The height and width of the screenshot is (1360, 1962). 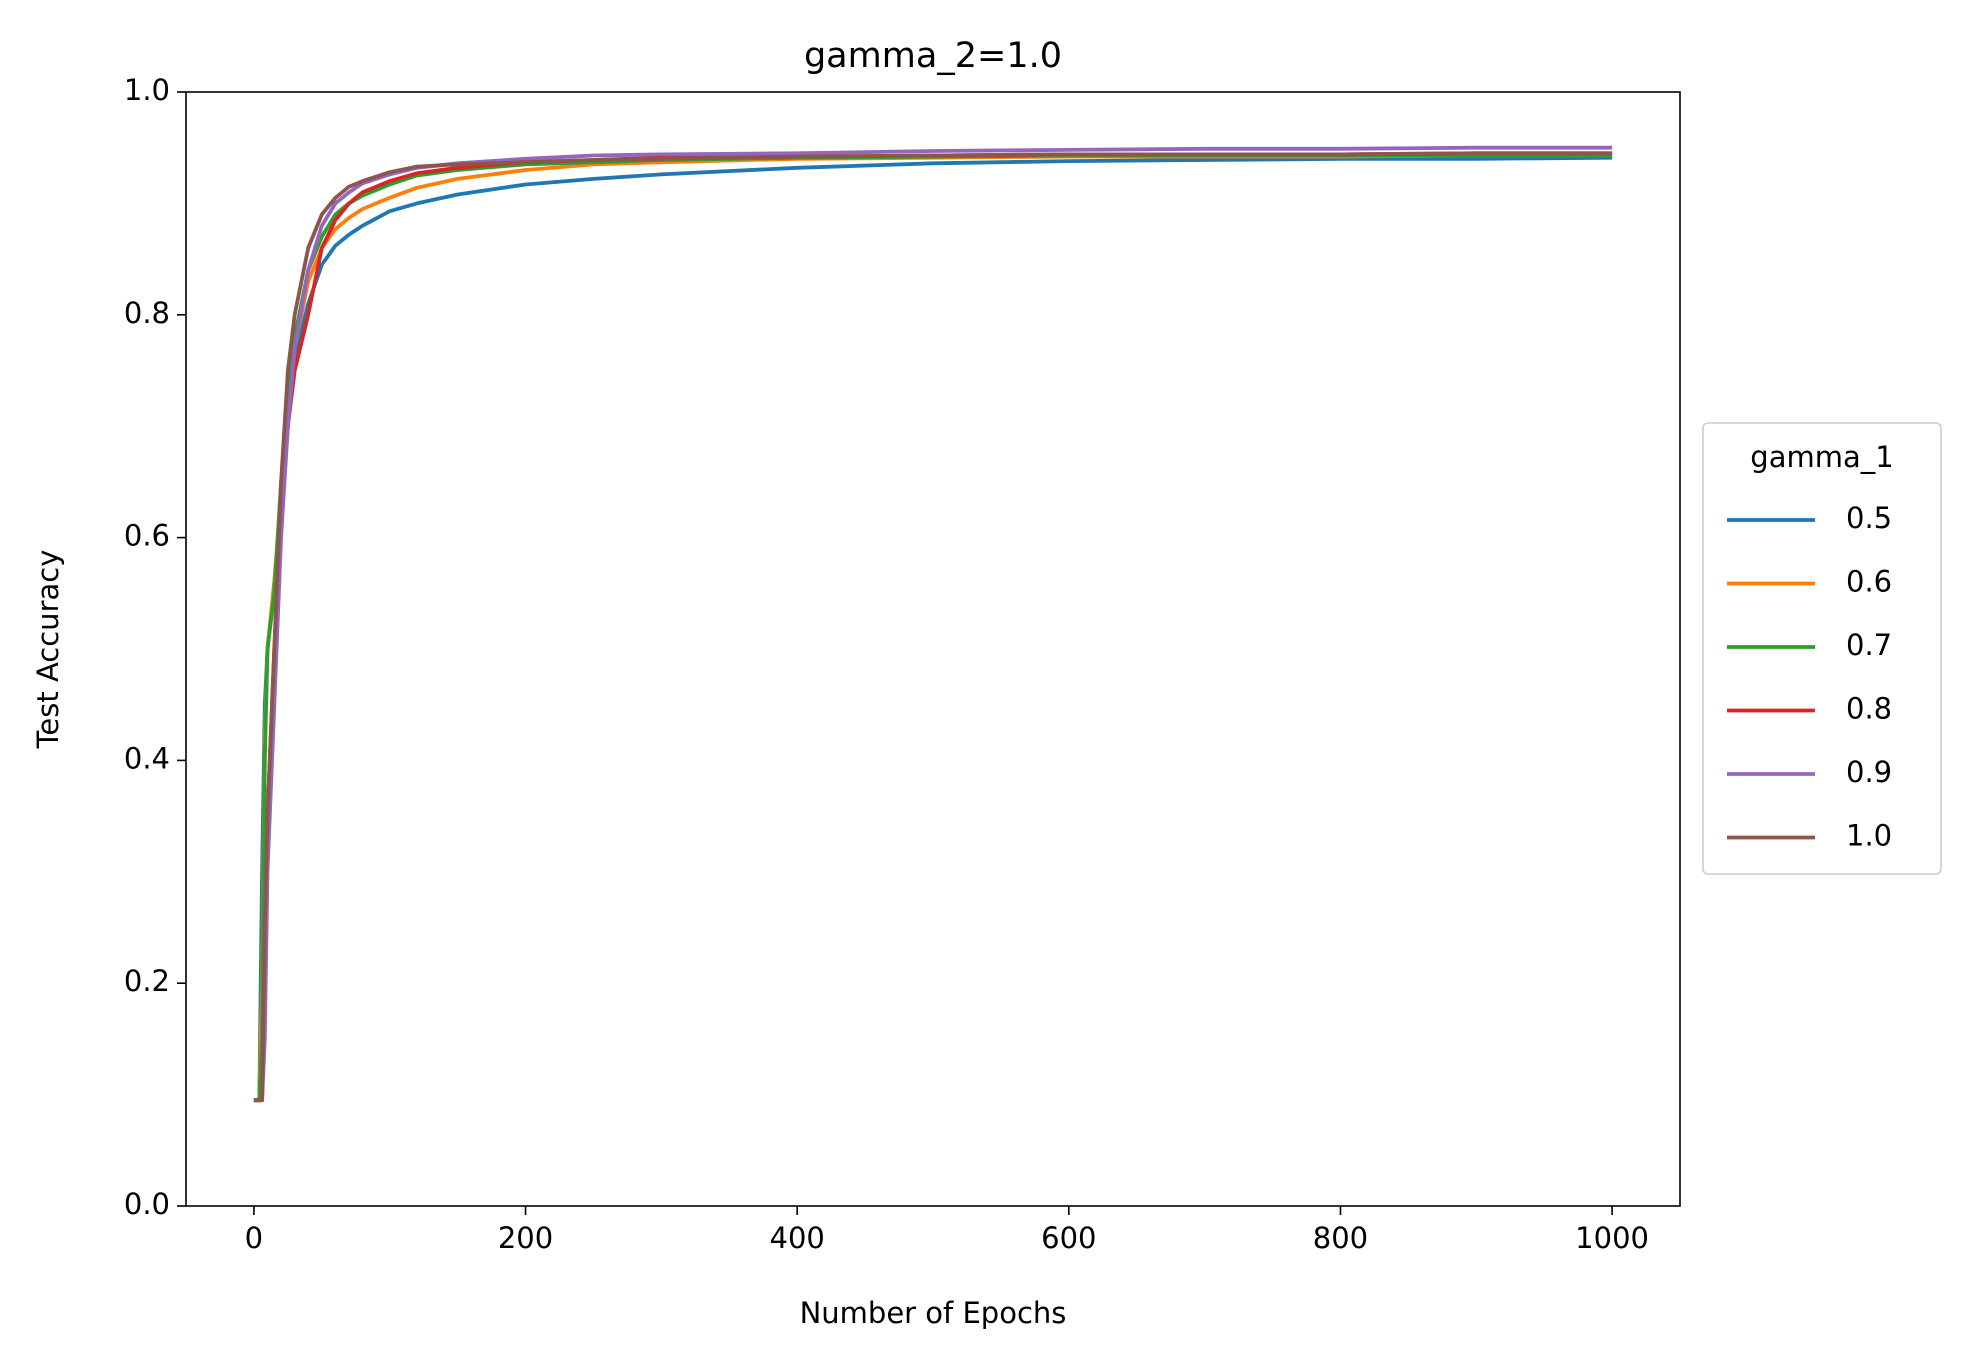 I want to click on x-axis-label: Number of Epochs, so click(x=933, y=1313).